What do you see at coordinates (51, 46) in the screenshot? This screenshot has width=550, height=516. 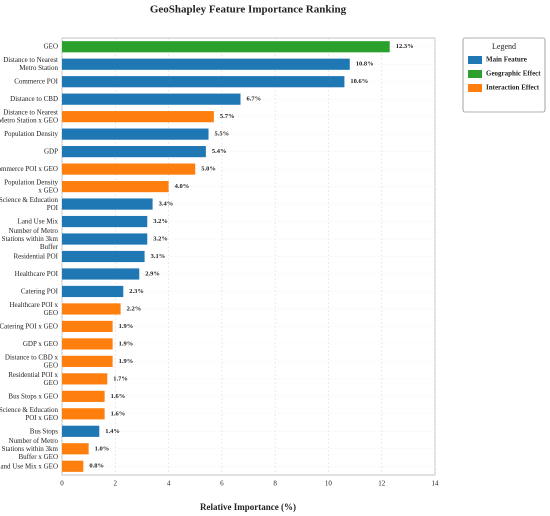 I see `y-tick-label: GEO` at bounding box center [51, 46].